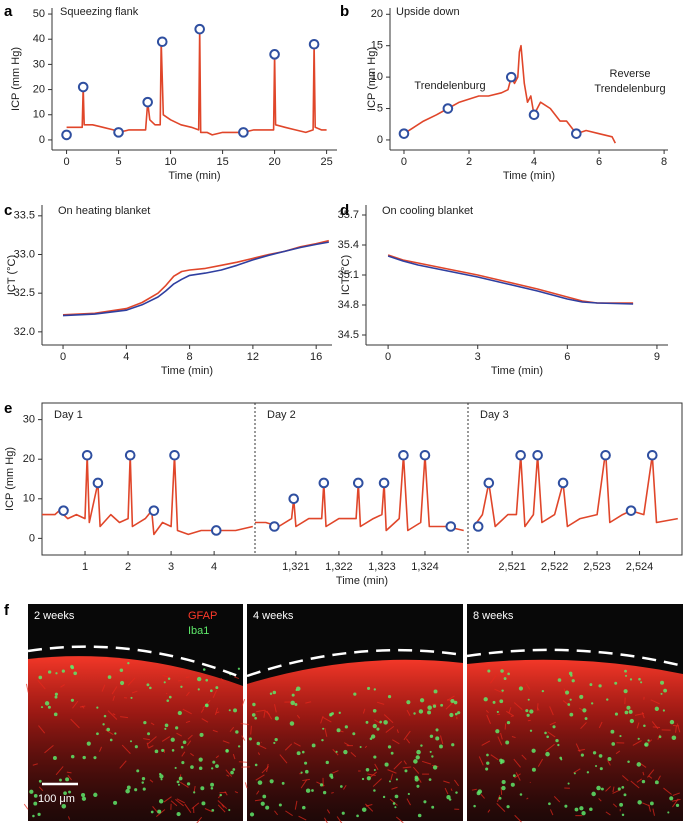 The image size is (685, 823). Describe the element at coordinates (24, 293) in the screenshot. I see `y-tick-label: 32.5` at that location.